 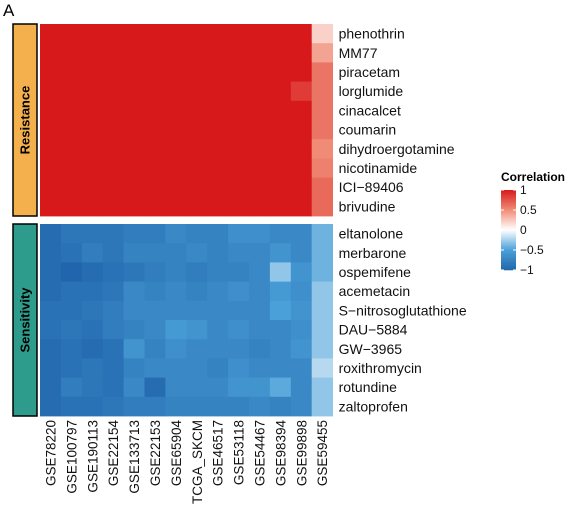 What do you see at coordinates (528, 210) in the screenshot?
I see `legend-tick-label: 0.5` at bounding box center [528, 210].